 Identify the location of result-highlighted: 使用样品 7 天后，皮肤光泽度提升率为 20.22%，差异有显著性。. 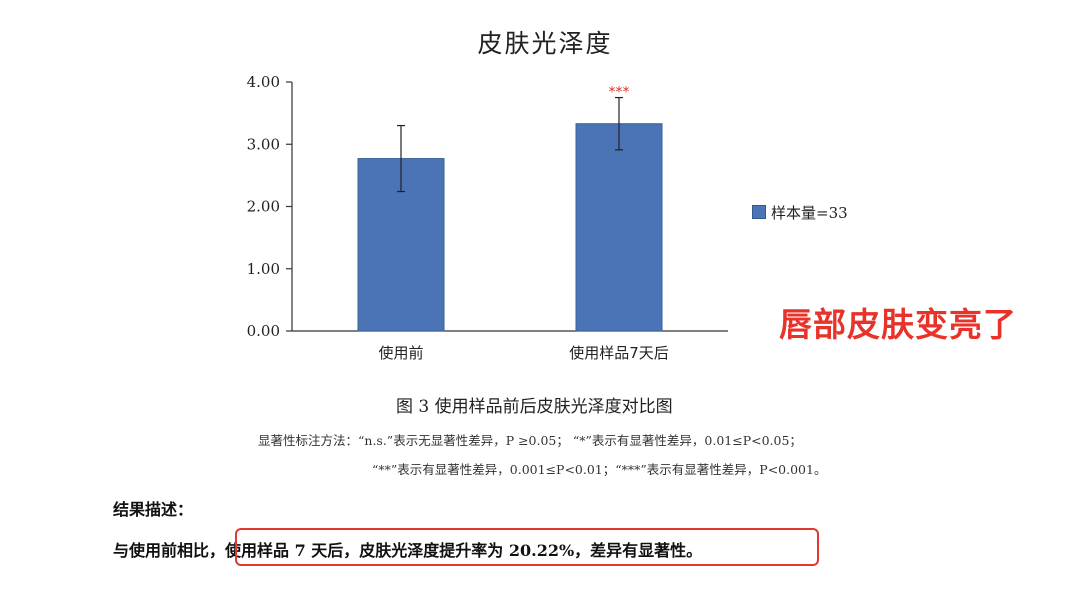
(464, 550).